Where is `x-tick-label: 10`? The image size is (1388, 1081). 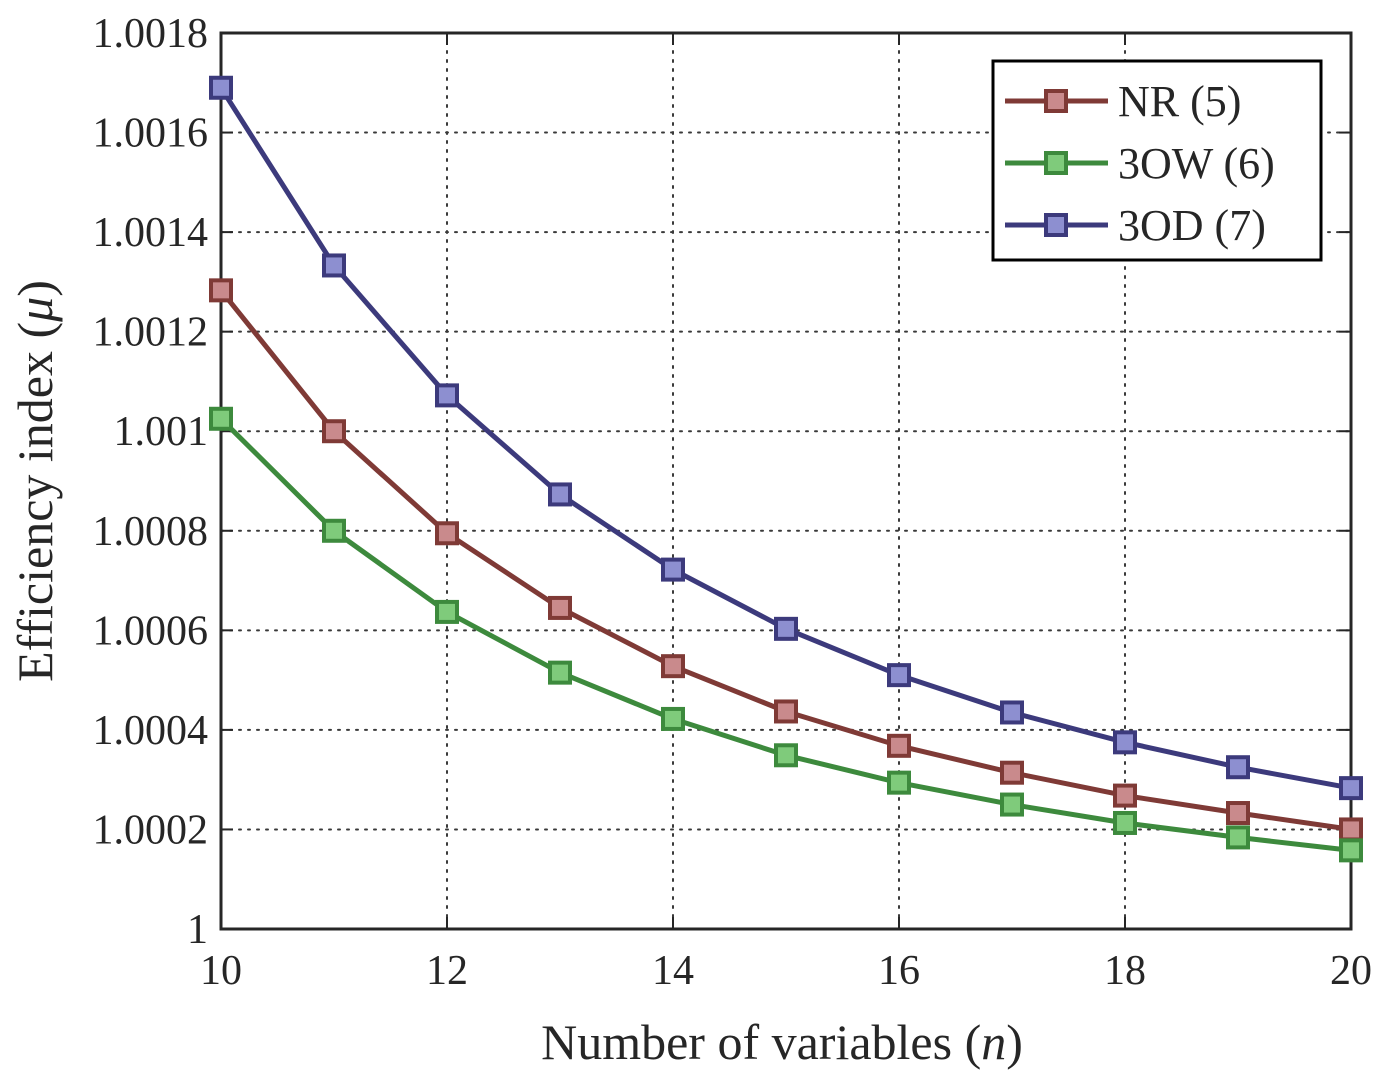 x-tick-label: 10 is located at coordinates (221, 971).